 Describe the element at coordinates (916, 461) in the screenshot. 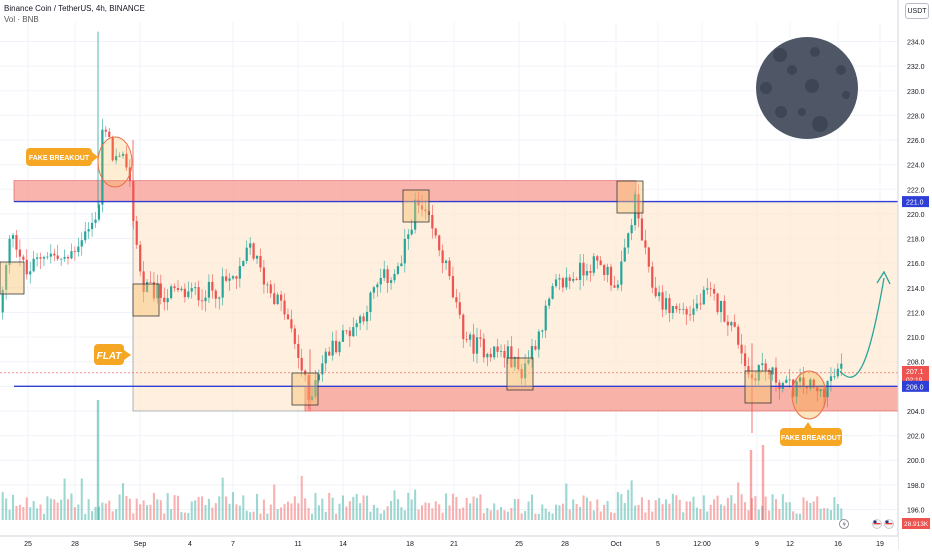

I see `price-tick-label: 200.0` at that location.